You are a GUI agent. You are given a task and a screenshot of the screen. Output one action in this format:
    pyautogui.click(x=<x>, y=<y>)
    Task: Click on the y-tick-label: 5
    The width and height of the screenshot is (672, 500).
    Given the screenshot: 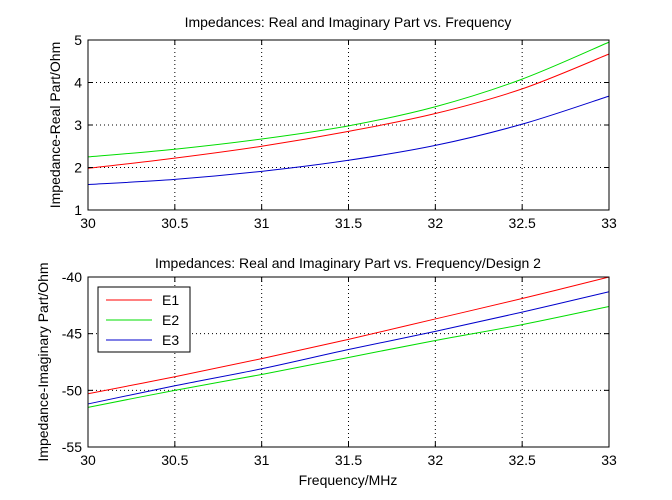 What is the action you would take?
    pyautogui.click(x=78, y=40)
    